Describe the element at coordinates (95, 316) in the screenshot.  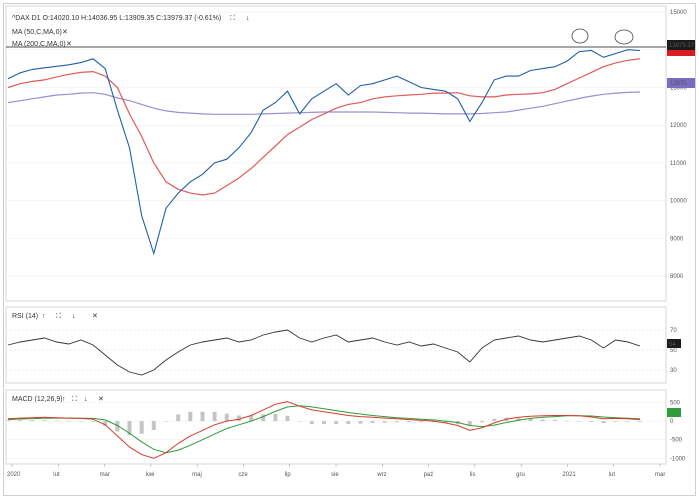
I see `rsi-close-icon: ✕` at that location.